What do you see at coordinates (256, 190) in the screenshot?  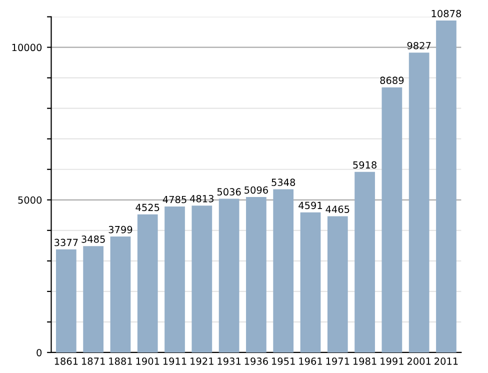 I see `data-label: 5096` at bounding box center [256, 190].